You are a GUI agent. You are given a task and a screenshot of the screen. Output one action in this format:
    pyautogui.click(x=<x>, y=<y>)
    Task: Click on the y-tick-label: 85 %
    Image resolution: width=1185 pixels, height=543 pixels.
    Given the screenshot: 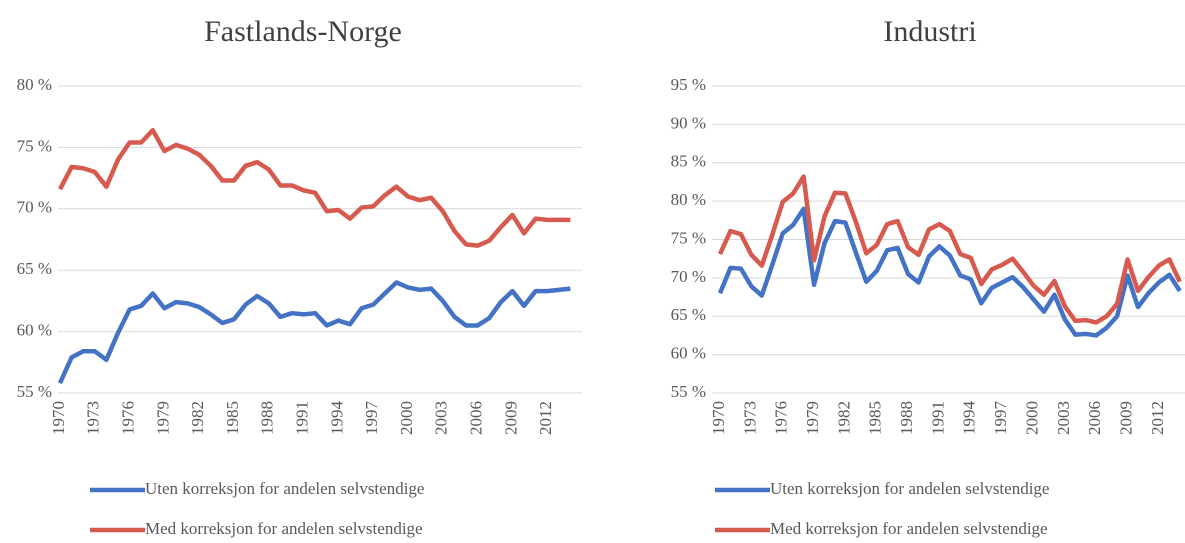 What is the action you would take?
    pyautogui.click(x=688, y=161)
    